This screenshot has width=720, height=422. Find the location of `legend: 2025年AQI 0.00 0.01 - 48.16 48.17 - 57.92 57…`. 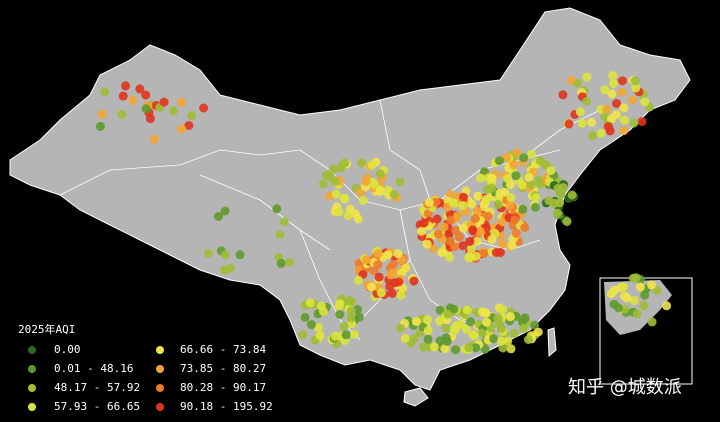

legend: 2025年AQI 0.00 0.01 - 48.16 48.17 - 57.92 57… is located at coordinates (145, 367).